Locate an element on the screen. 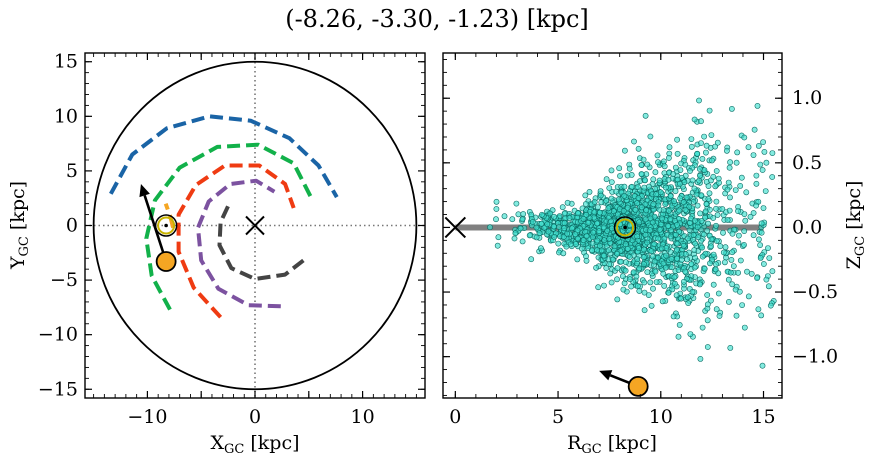 The height and width of the screenshot is (464, 874). xy-ytick-label-2: −5 is located at coordinates (64, 280).